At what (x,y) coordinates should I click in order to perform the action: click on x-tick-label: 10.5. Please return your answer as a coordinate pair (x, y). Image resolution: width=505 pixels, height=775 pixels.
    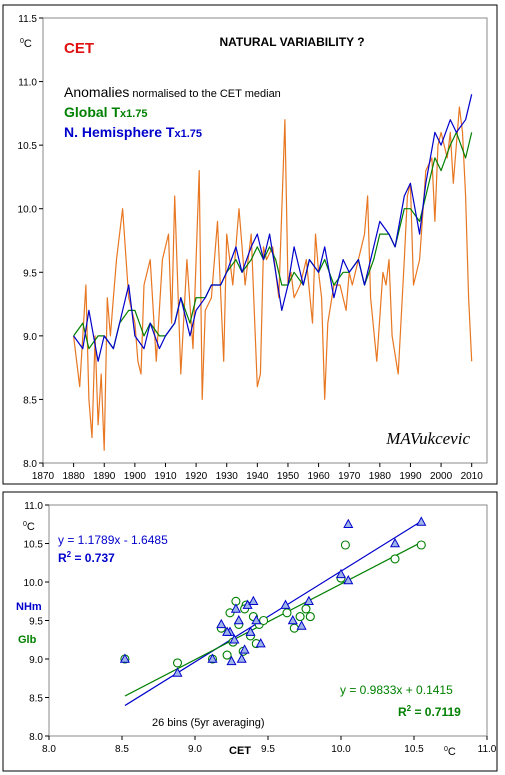
    Looking at the image, I should click on (414, 749).